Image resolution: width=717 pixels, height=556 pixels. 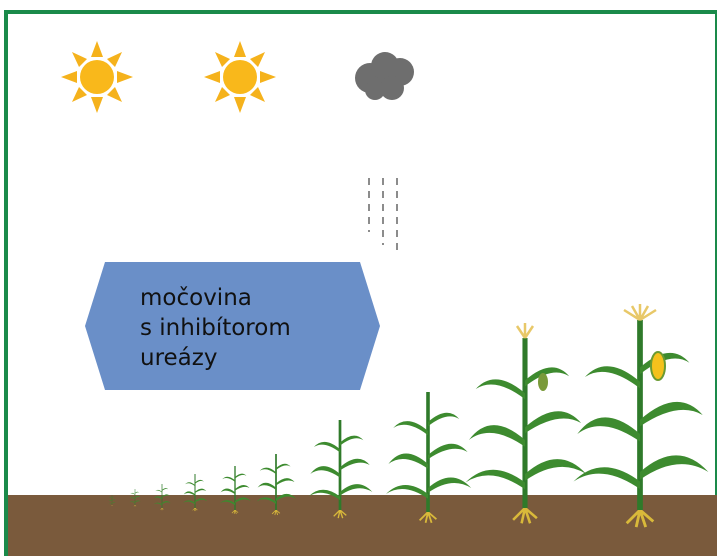 What do you see at coordinates (586, 321) in the screenshot?
I see `tassel` at bounding box center [586, 321].